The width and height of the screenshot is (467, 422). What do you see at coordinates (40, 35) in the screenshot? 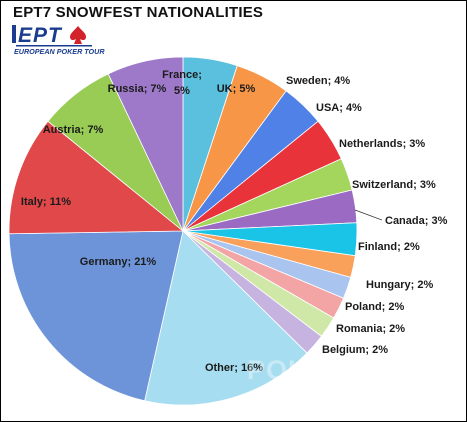
I see `ept-logo-mark: EPT` at bounding box center [40, 35].